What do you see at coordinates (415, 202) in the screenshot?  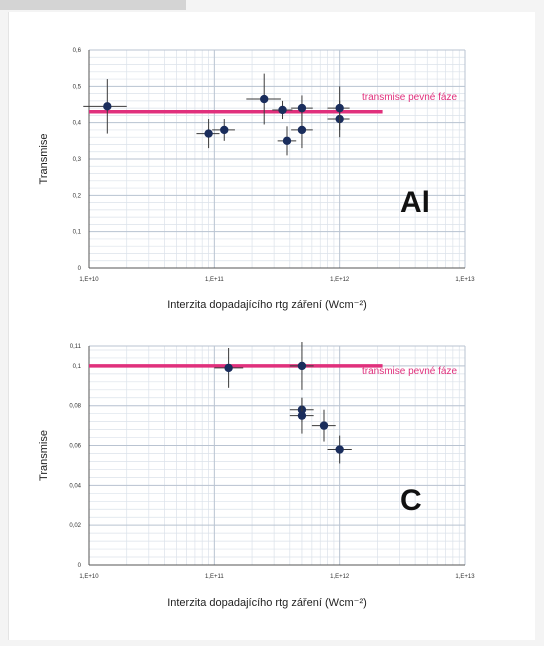 I see `element-label: Al` at bounding box center [415, 202].